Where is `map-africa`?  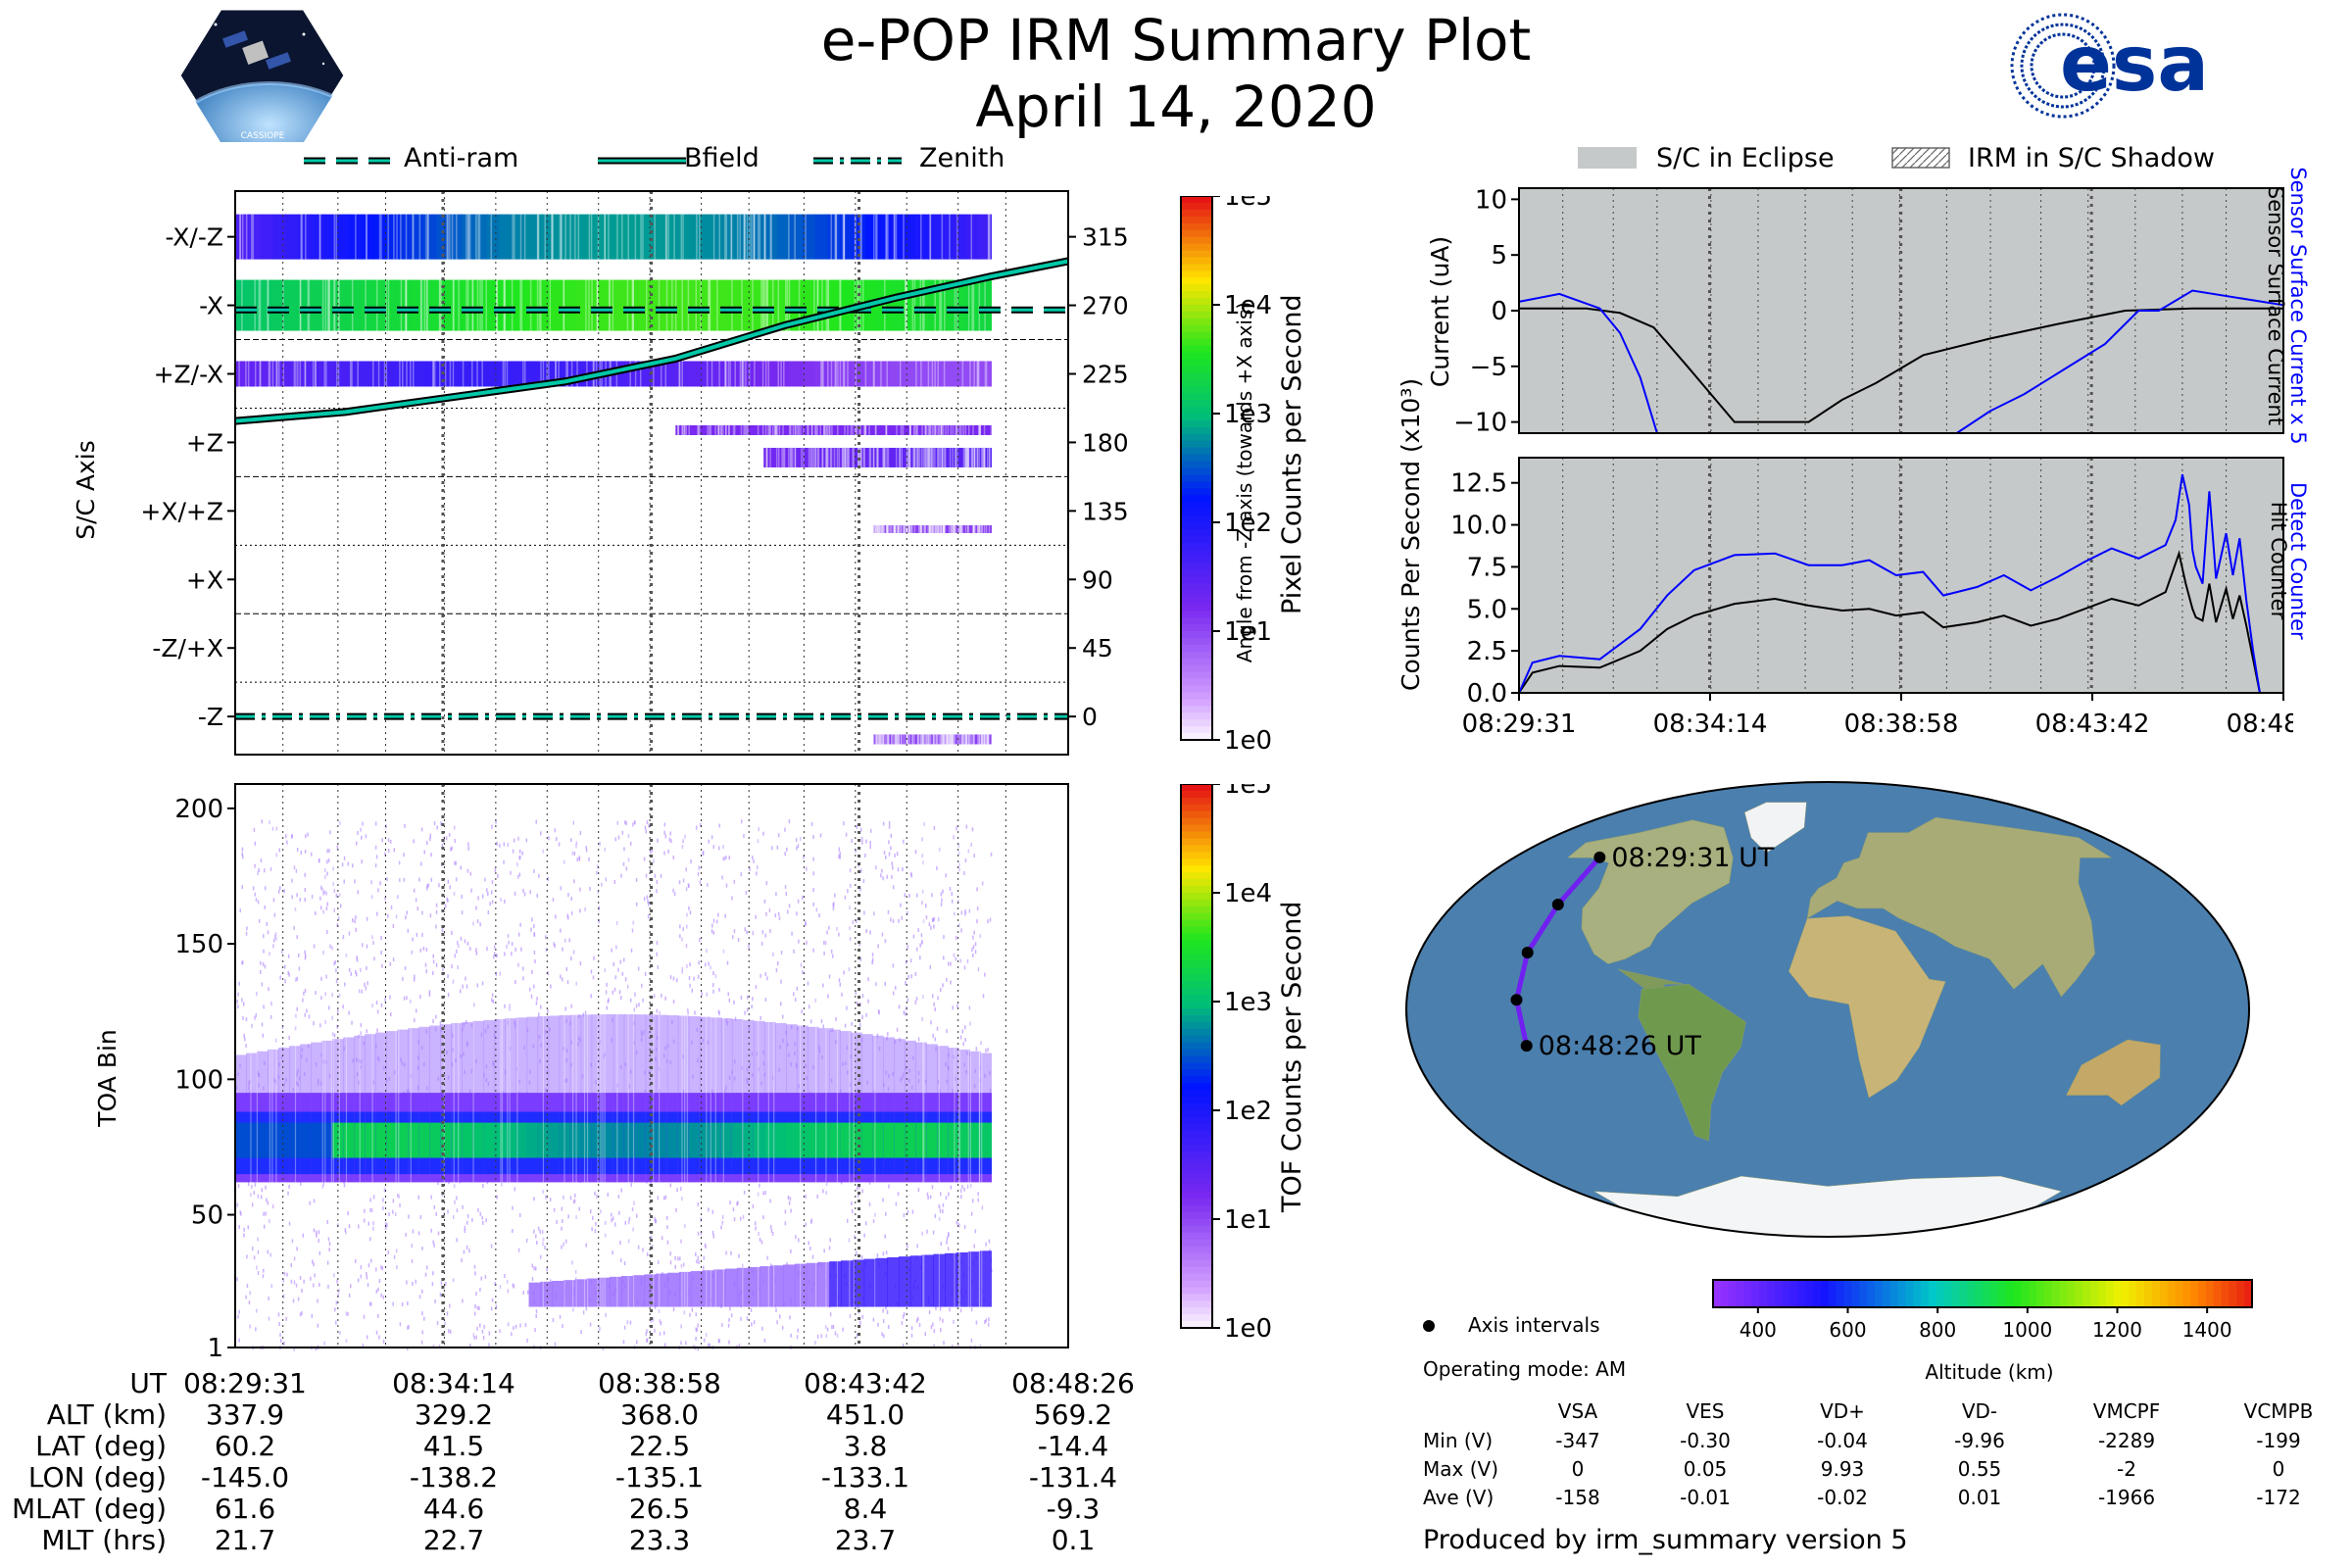 map-africa is located at coordinates (1867, 1007).